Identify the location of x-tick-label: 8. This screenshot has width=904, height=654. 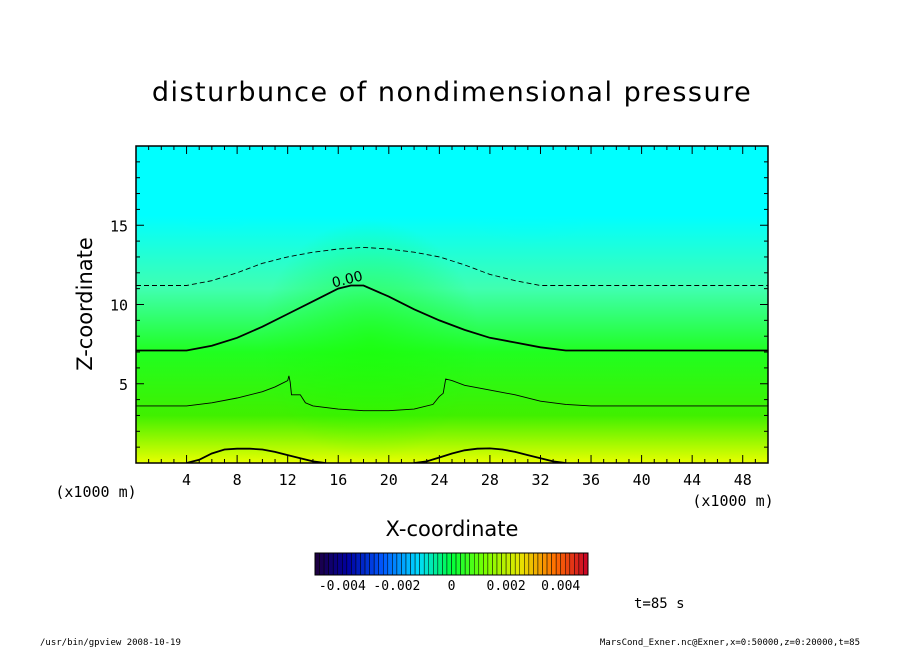
(237, 480).